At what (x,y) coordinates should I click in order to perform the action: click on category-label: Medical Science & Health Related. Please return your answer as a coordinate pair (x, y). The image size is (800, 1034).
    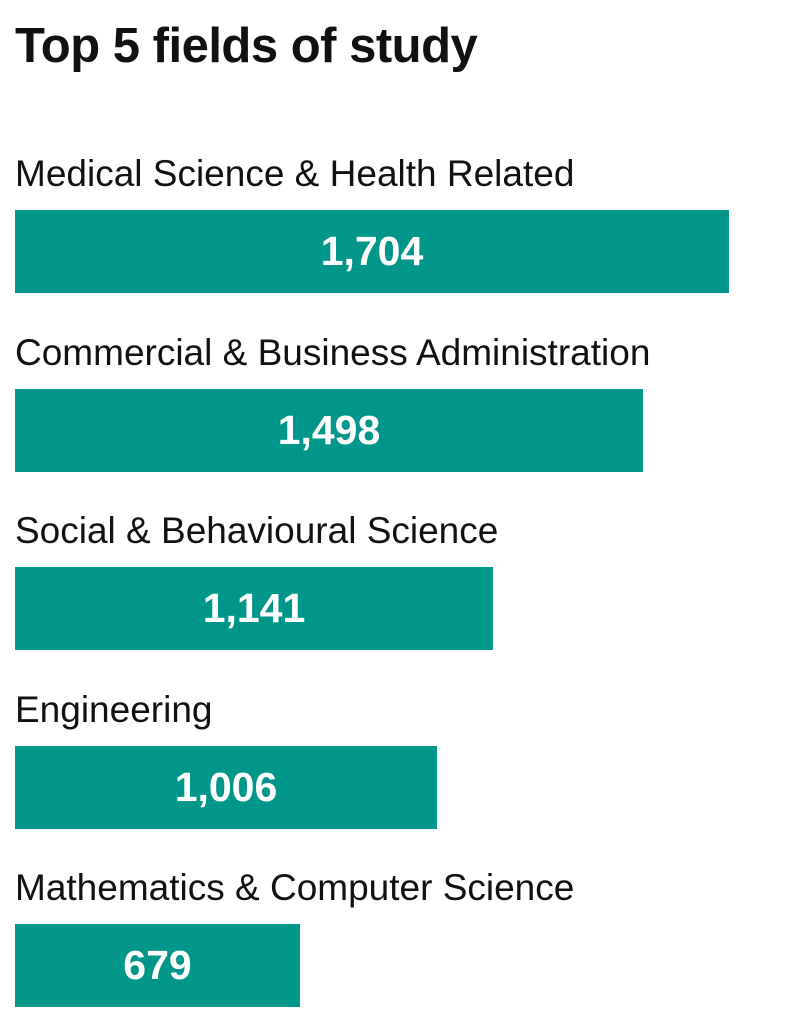
    Looking at the image, I should click on (295, 173).